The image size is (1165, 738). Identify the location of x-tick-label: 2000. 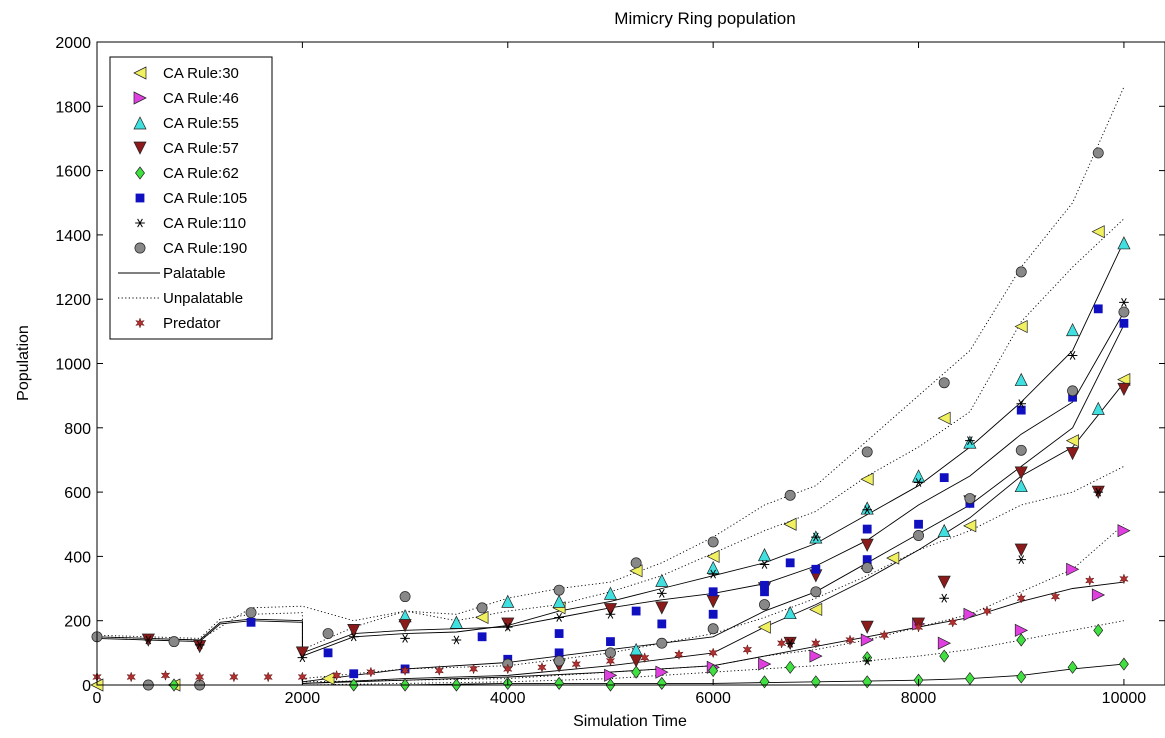
(303, 698).